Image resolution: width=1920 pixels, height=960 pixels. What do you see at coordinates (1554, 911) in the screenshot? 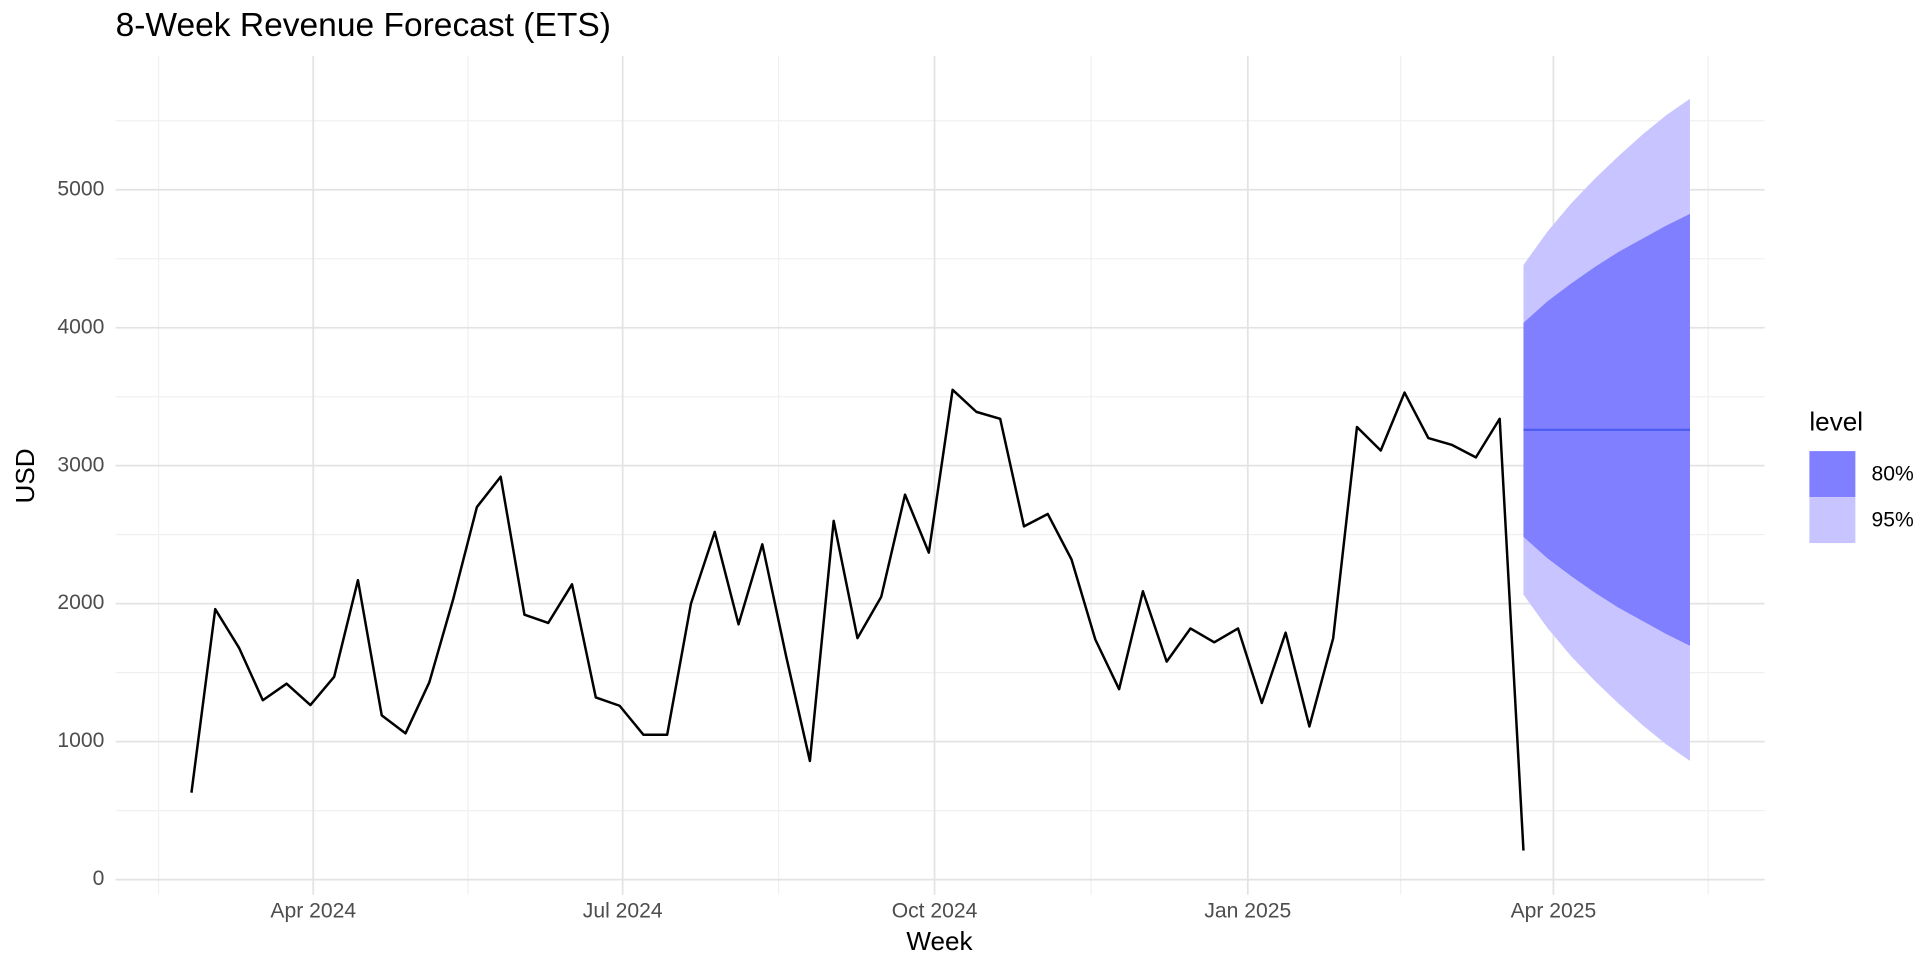
I see `x-tick-label: Apr 2025` at bounding box center [1554, 911].